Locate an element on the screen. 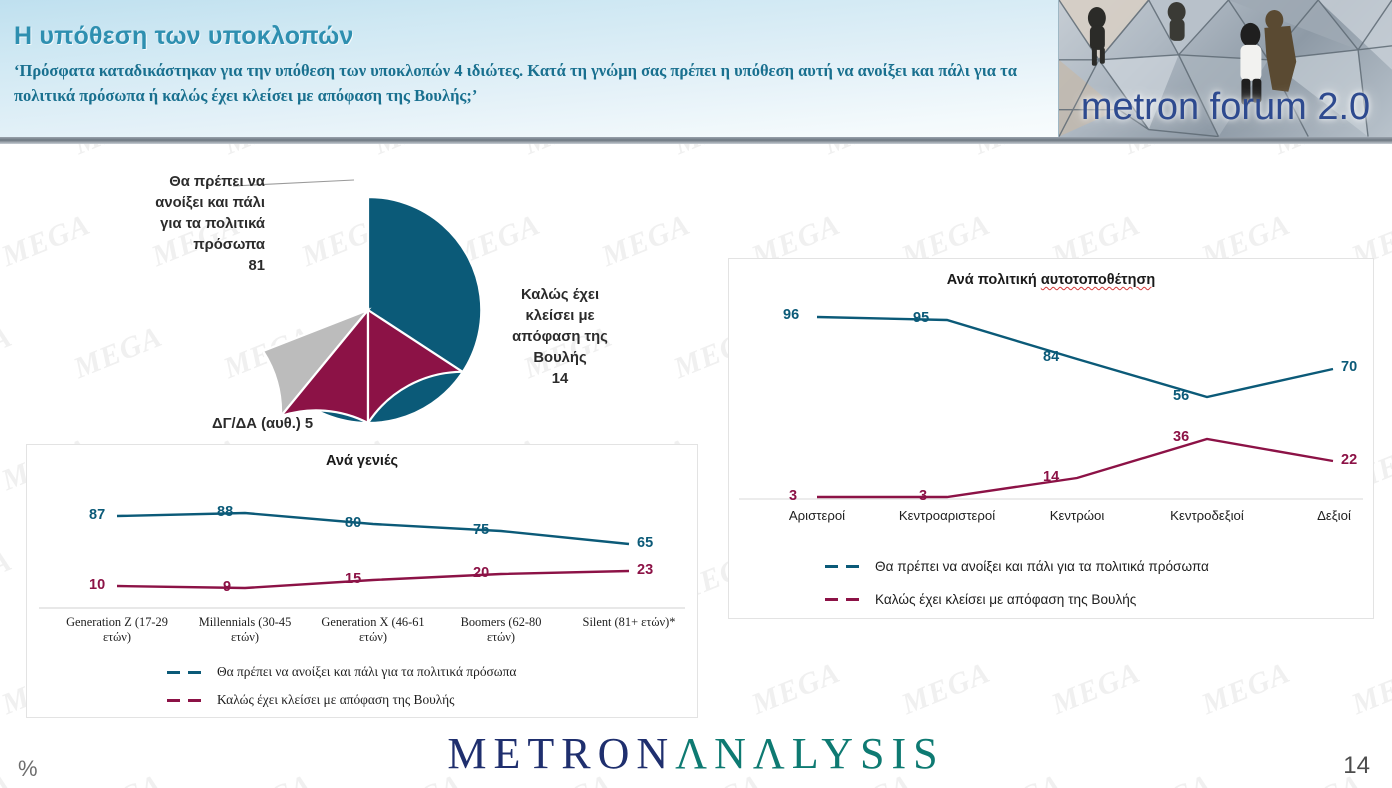  data-label: 15 is located at coordinates (353, 579).